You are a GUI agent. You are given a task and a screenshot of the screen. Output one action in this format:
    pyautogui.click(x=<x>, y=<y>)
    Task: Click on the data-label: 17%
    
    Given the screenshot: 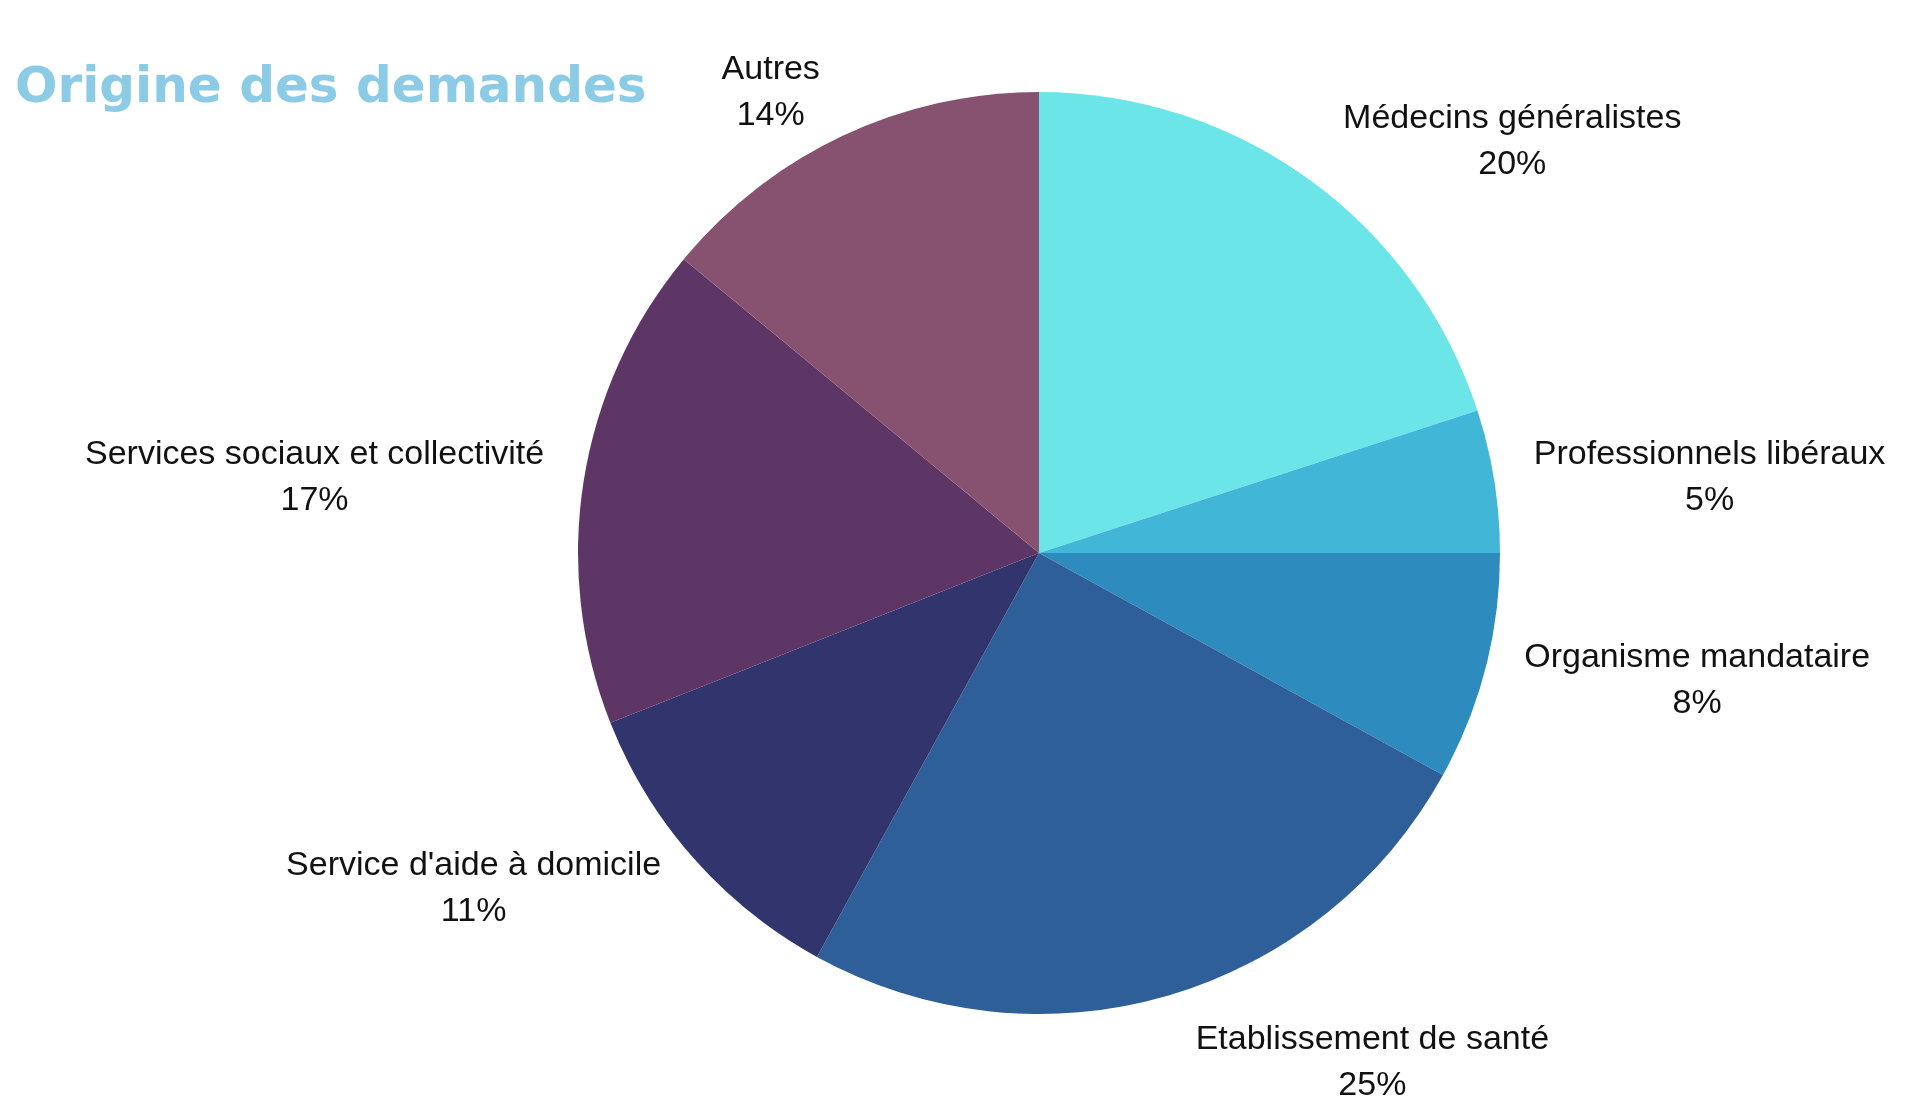 What is the action you would take?
    pyautogui.click(x=314, y=497)
    